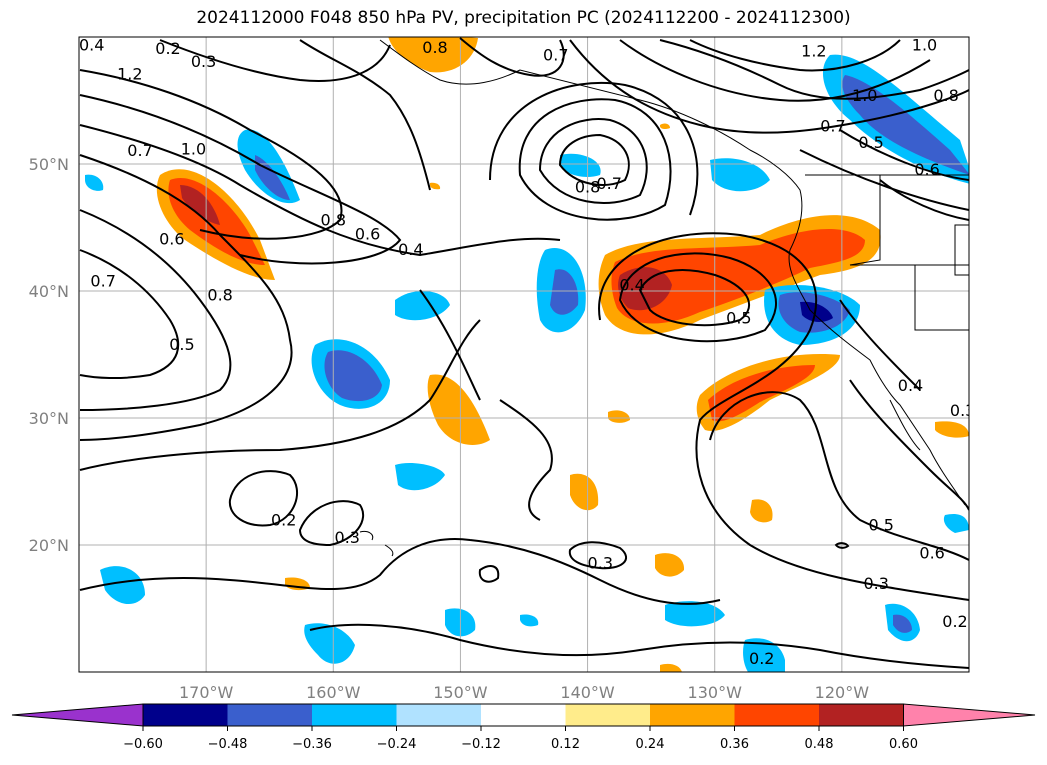 This screenshot has width=1047, height=765. What do you see at coordinates (481, 744) in the screenshot?
I see `colorbar-tick-label: −0.12` at bounding box center [481, 744].